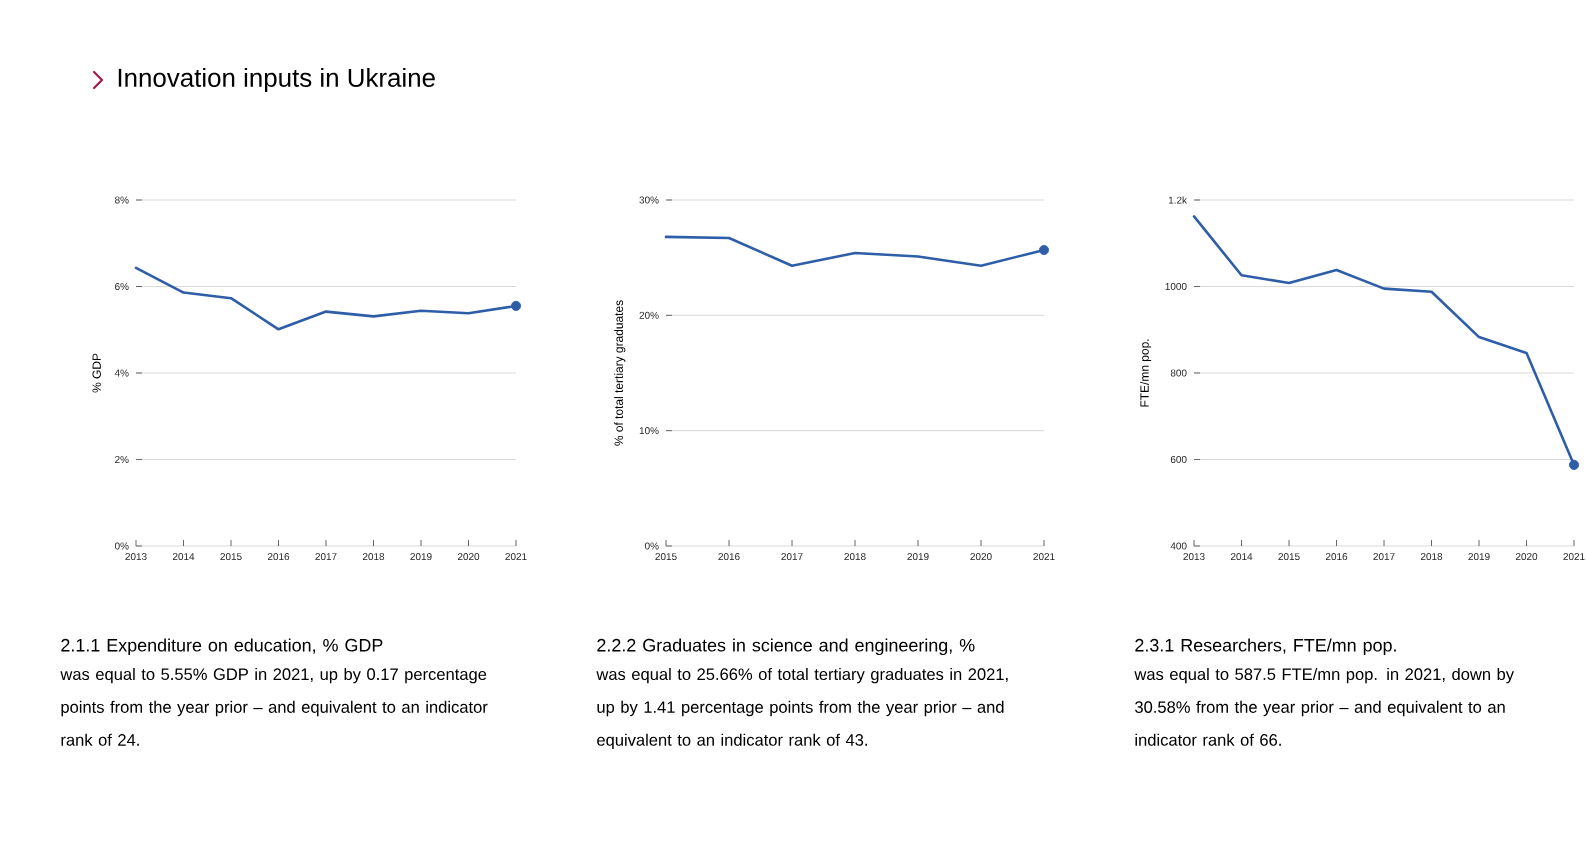 This screenshot has width=1586, height=842. I want to click on text: was equal to 25.66% of total tertiary graduates in 2021, up by 1.41 percentage points from the year prior – and equivalent to an indicator rank of 43., so click(802, 708).